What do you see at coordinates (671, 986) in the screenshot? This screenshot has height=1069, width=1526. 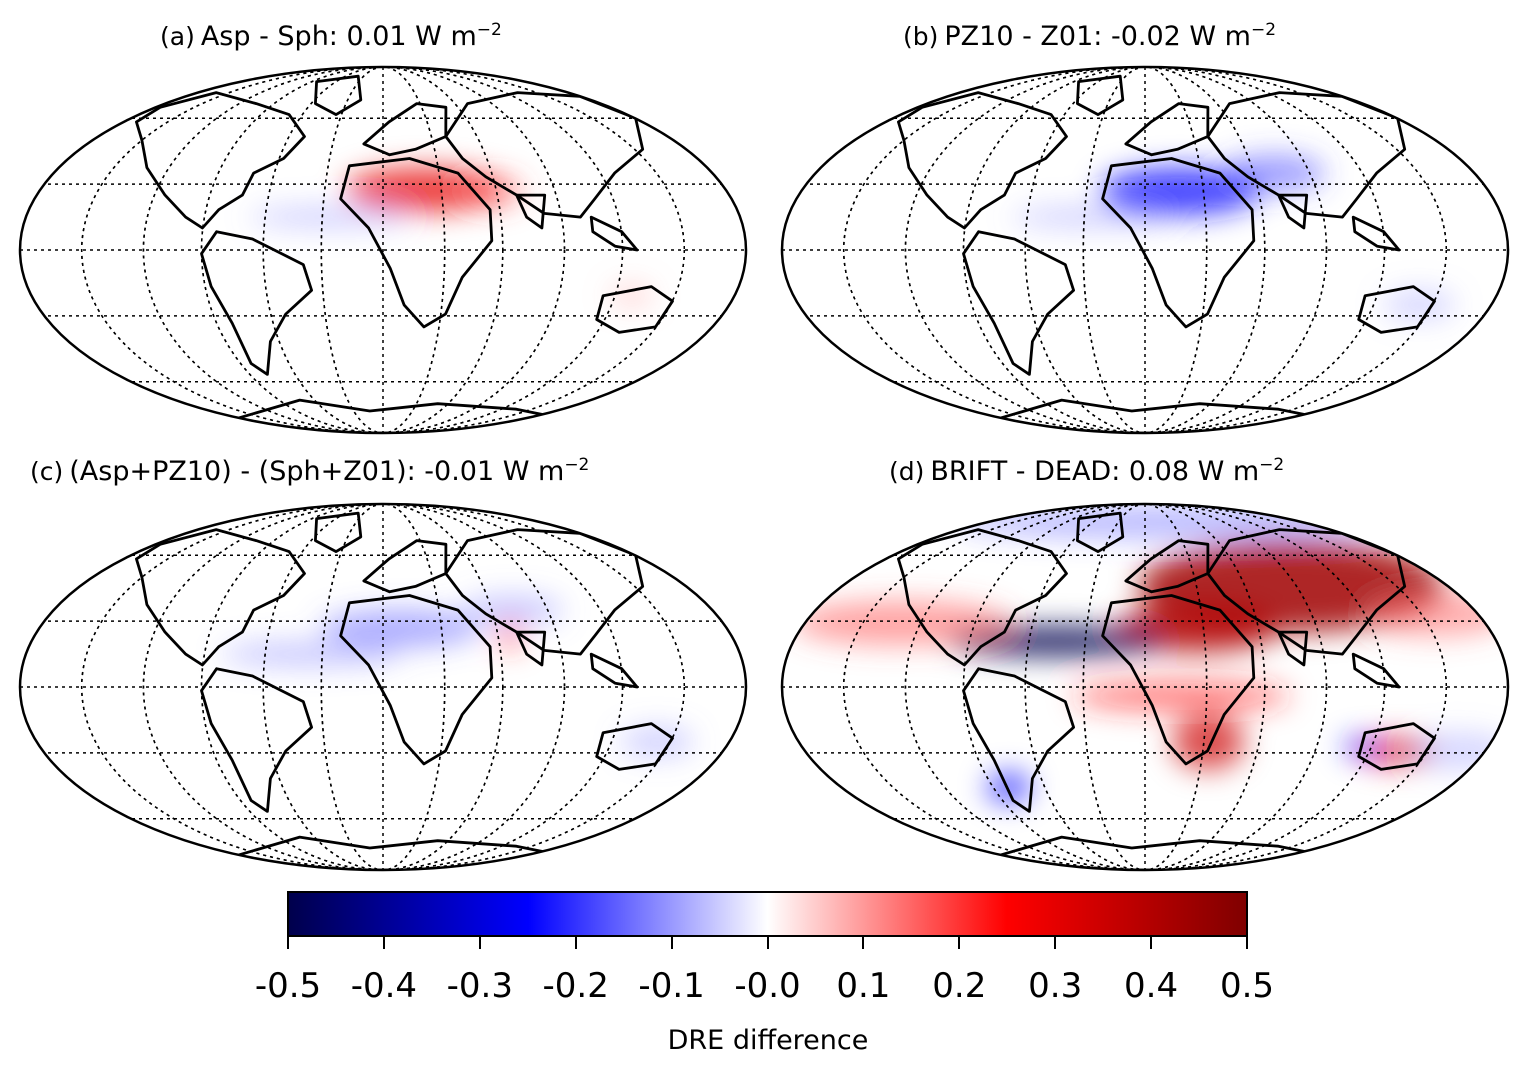 I see `colorbar-tick-label: -0.1` at bounding box center [671, 986].